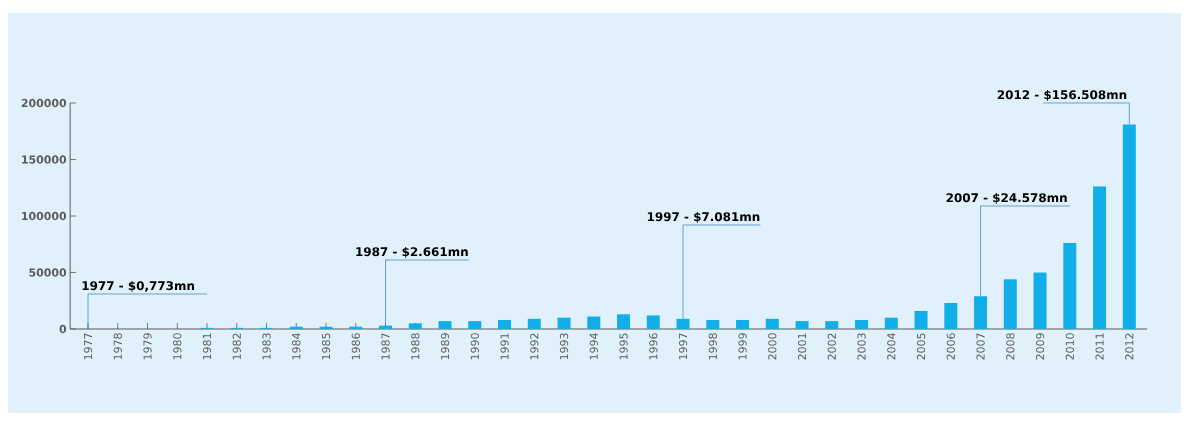 The width and height of the screenshot is (1189, 421). I want to click on x-tick-label: 1994, so click(593, 346).